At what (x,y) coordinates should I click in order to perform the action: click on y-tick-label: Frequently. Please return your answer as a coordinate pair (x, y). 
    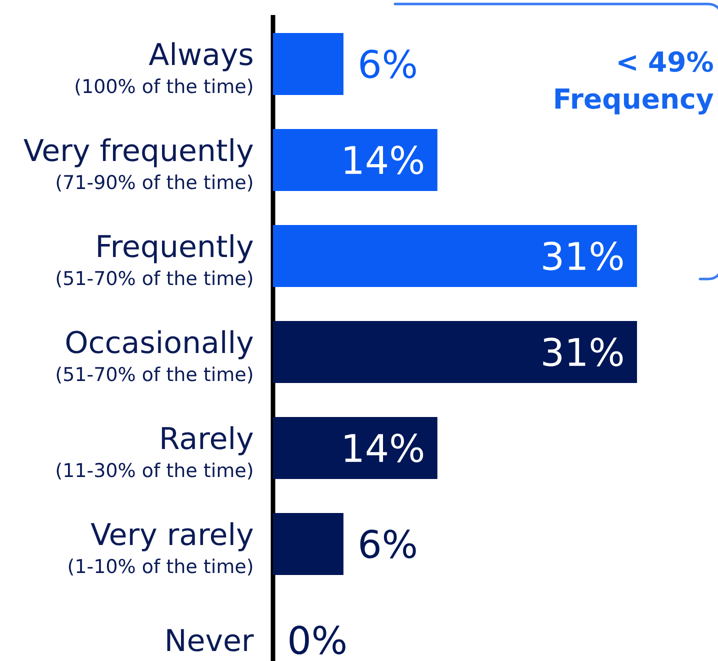
    Looking at the image, I should click on (175, 249).